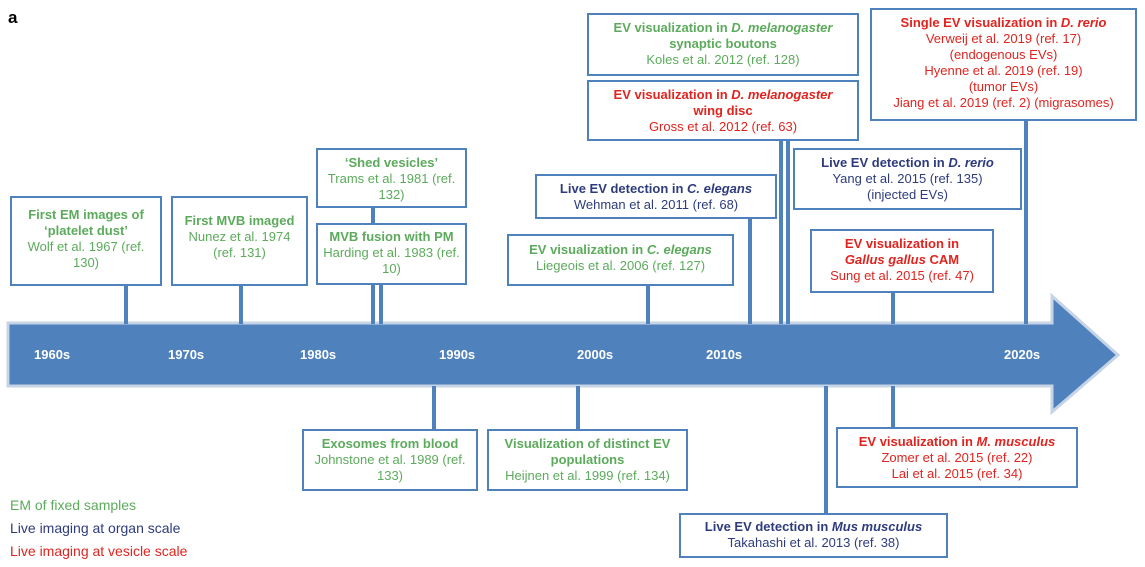 The height and width of the screenshot is (567, 1145). What do you see at coordinates (587, 475) in the screenshot?
I see `event-citation: Heijnen et al. 1999 (ref. 134)` at bounding box center [587, 475].